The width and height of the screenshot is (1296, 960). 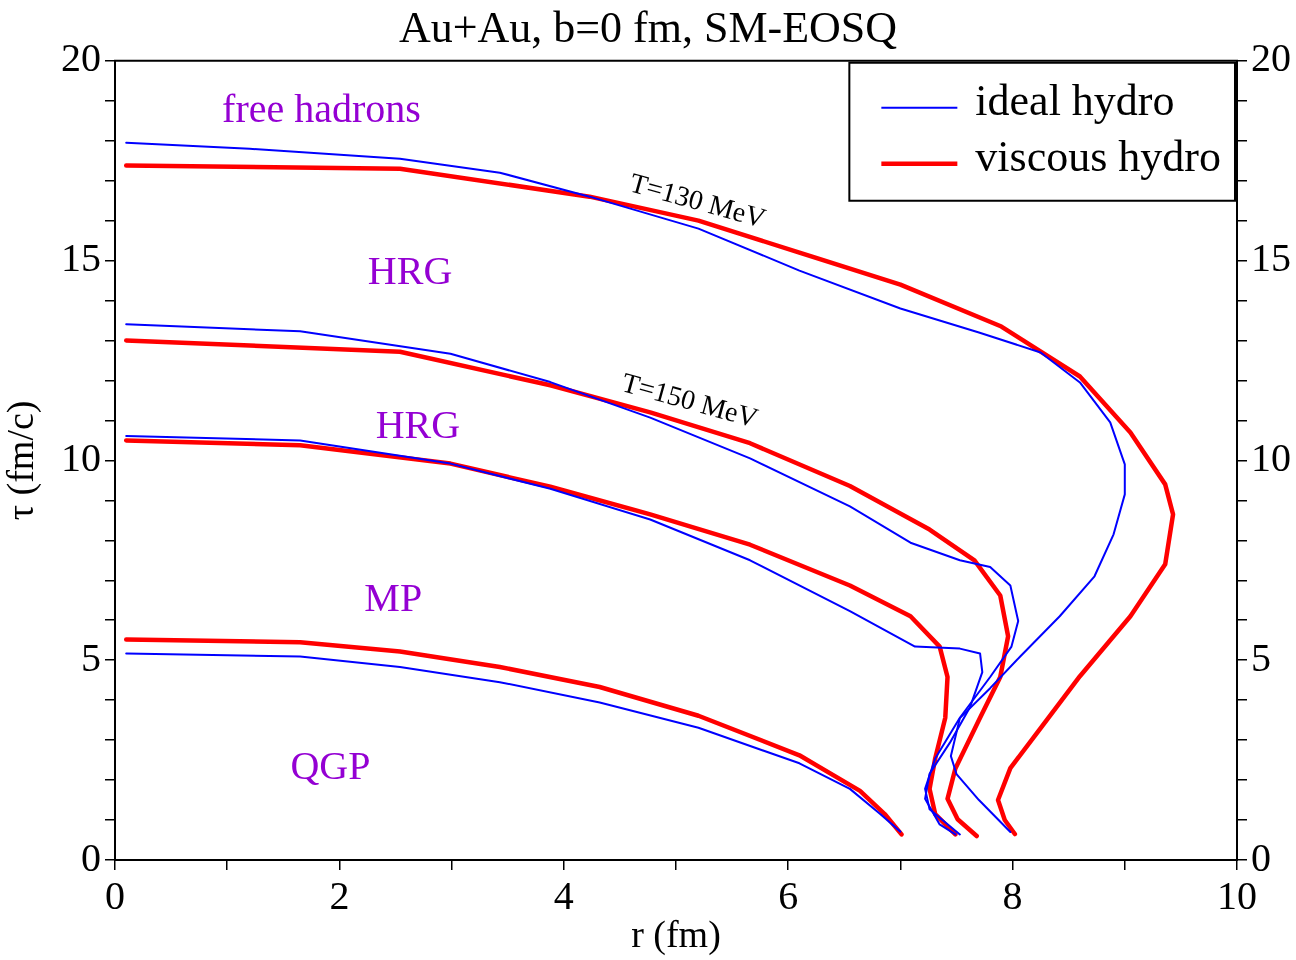 What do you see at coordinates (788, 895) in the screenshot?
I see `x-tick-label: 6` at bounding box center [788, 895].